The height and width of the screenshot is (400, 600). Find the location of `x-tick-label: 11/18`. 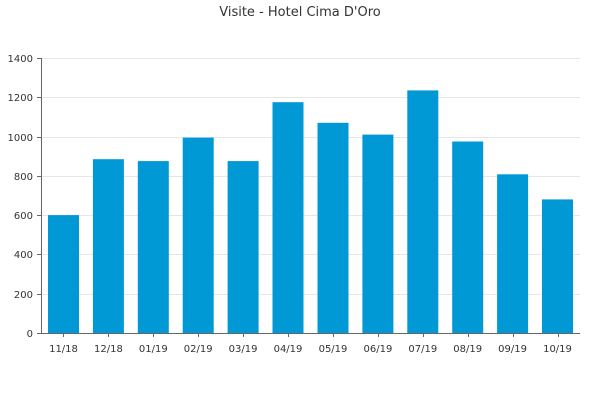

x-tick-label: 11/18 is located at coordinates (63, 349).